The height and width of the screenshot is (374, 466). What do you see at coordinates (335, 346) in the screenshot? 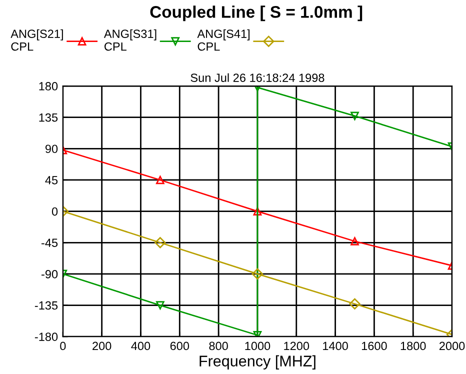
I see `x-tick-label: 1400` at bounding box center [335, 346].